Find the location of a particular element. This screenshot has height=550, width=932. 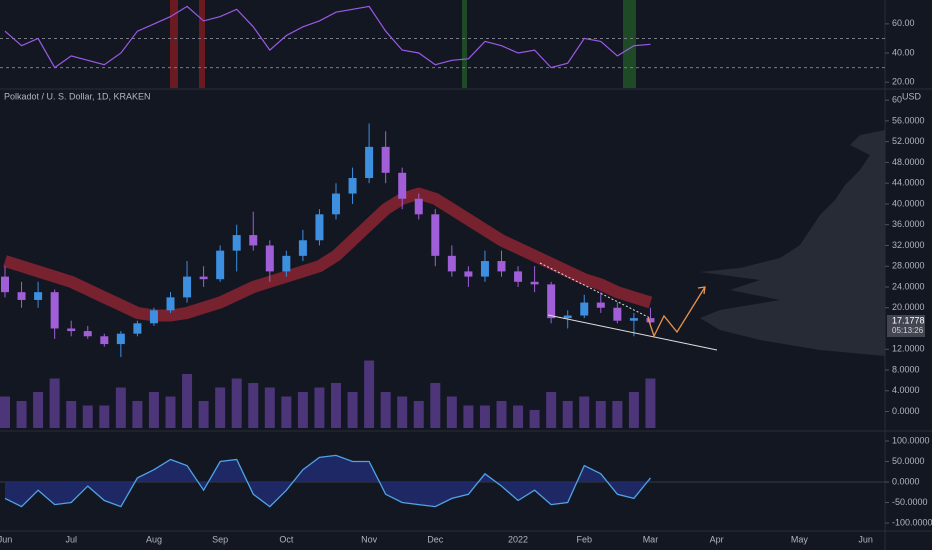

x-tick-label: Mar is located at coordinates (651, 539).